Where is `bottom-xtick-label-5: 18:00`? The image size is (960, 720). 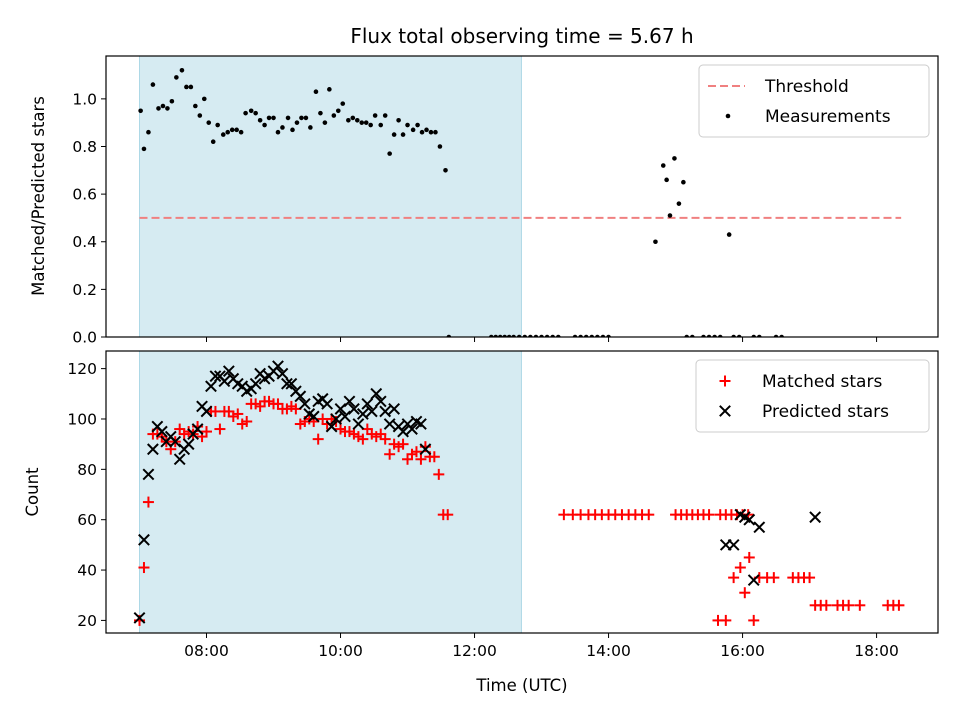 bottom-xtick-label-5: 18:00 is located at coordinates (876, 651).